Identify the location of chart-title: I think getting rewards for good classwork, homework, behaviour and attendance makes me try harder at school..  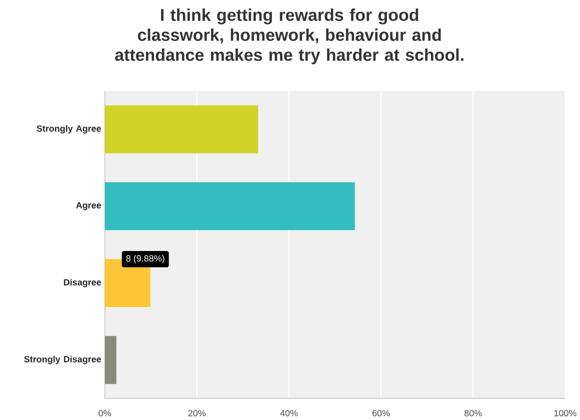
(289, 36).